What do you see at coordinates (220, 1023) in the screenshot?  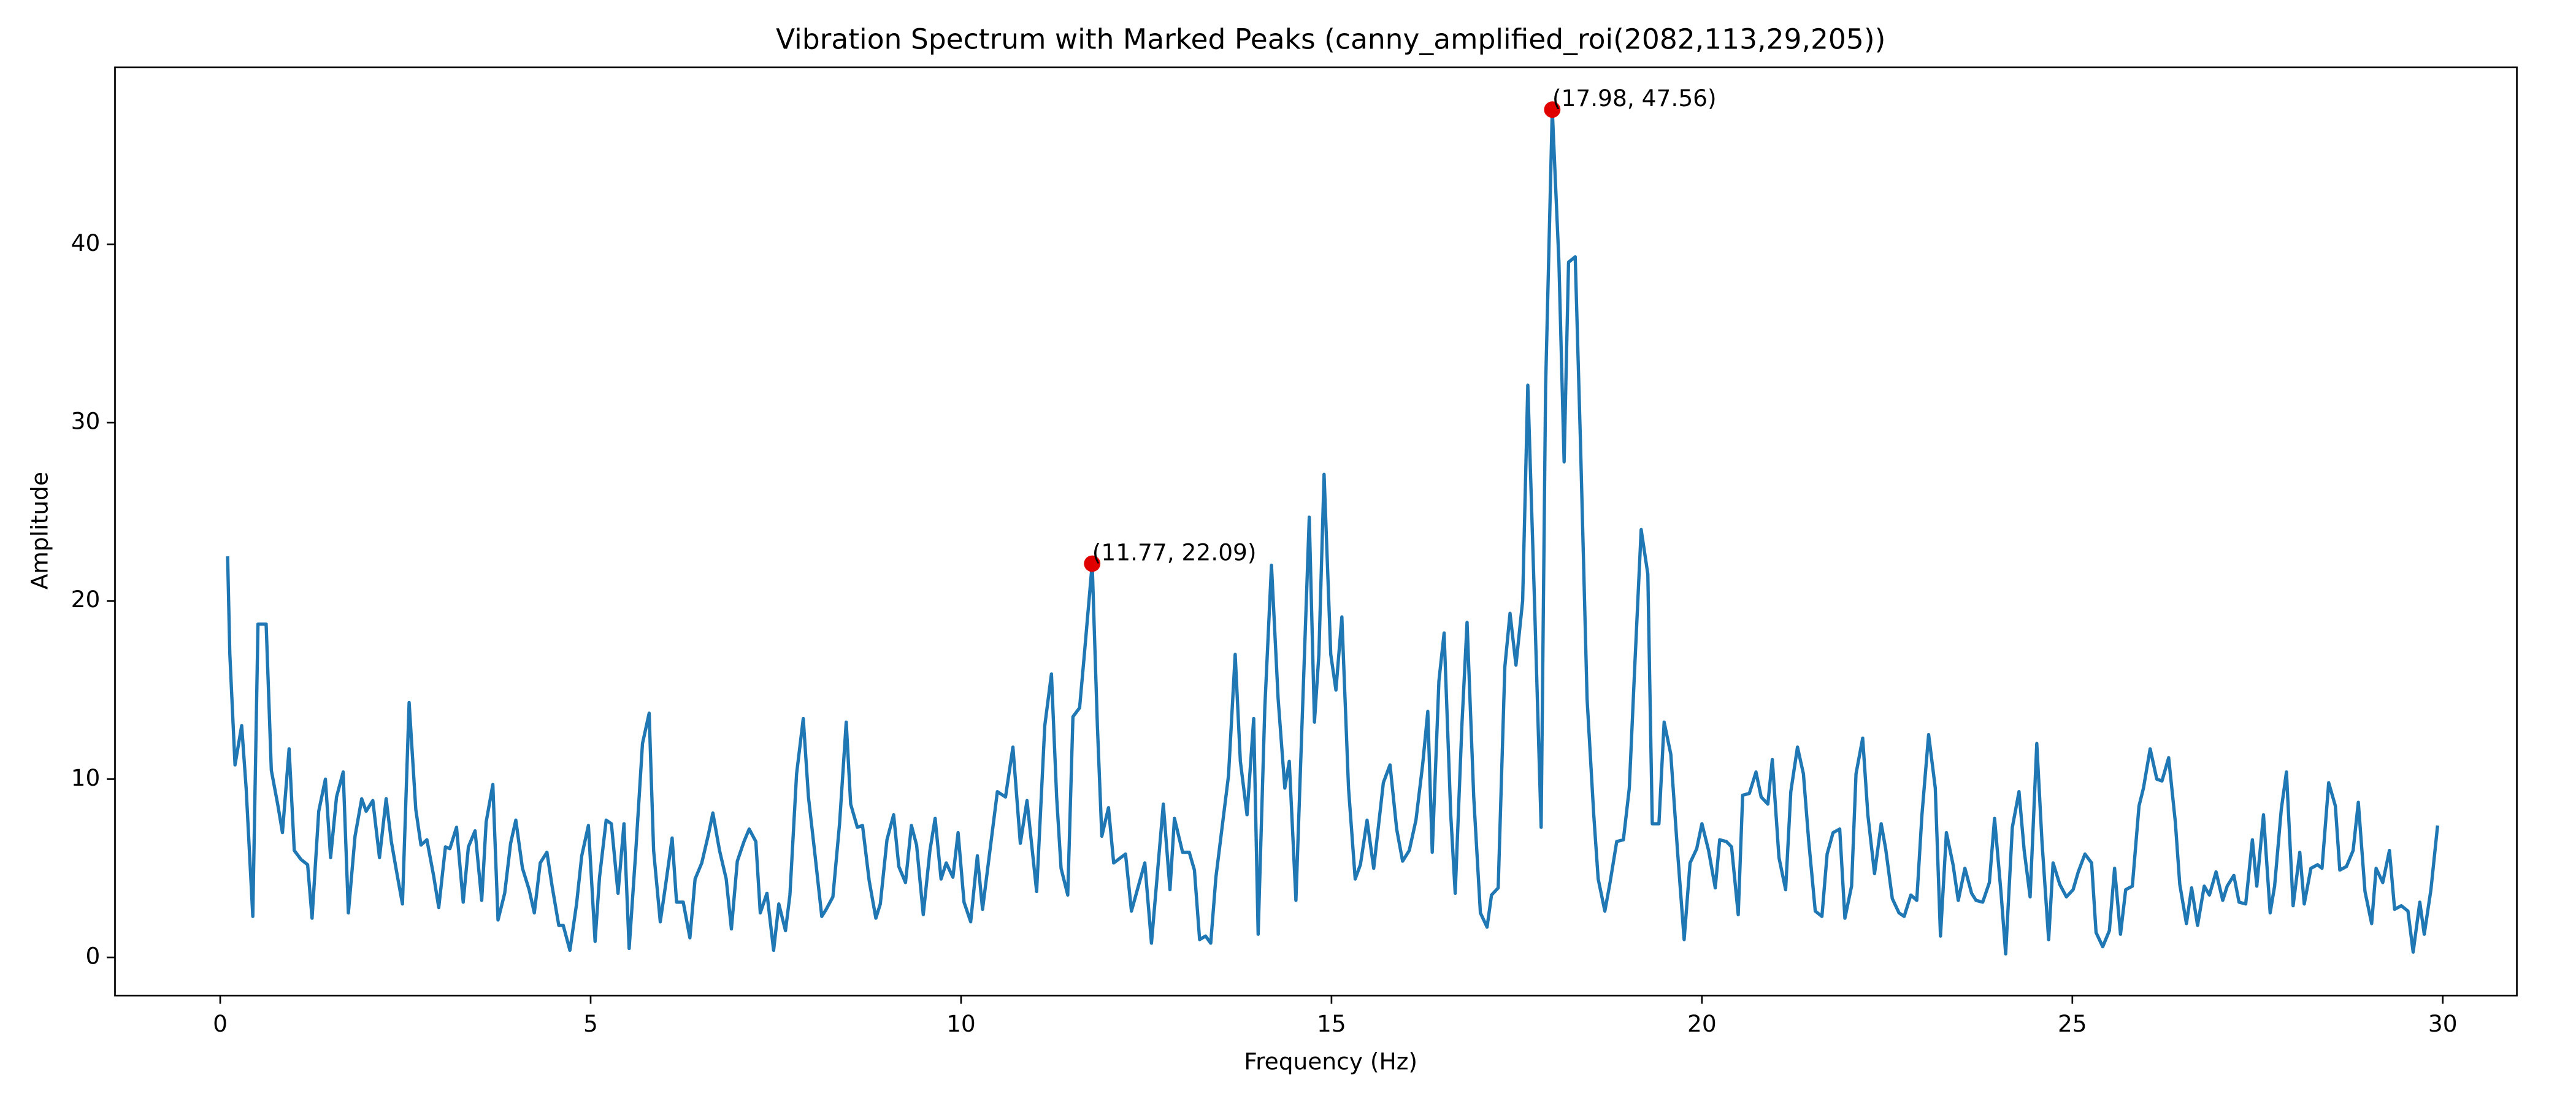 I see `x-tick-label: 0` at bounding box center [220, 1023].